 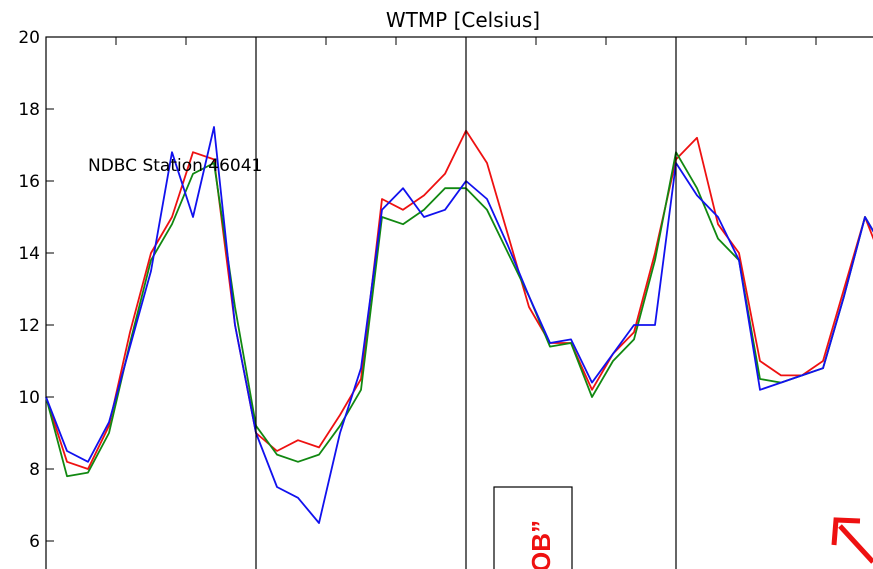 I want to click on y-tick-label: 14, so click(x=29, y=254).